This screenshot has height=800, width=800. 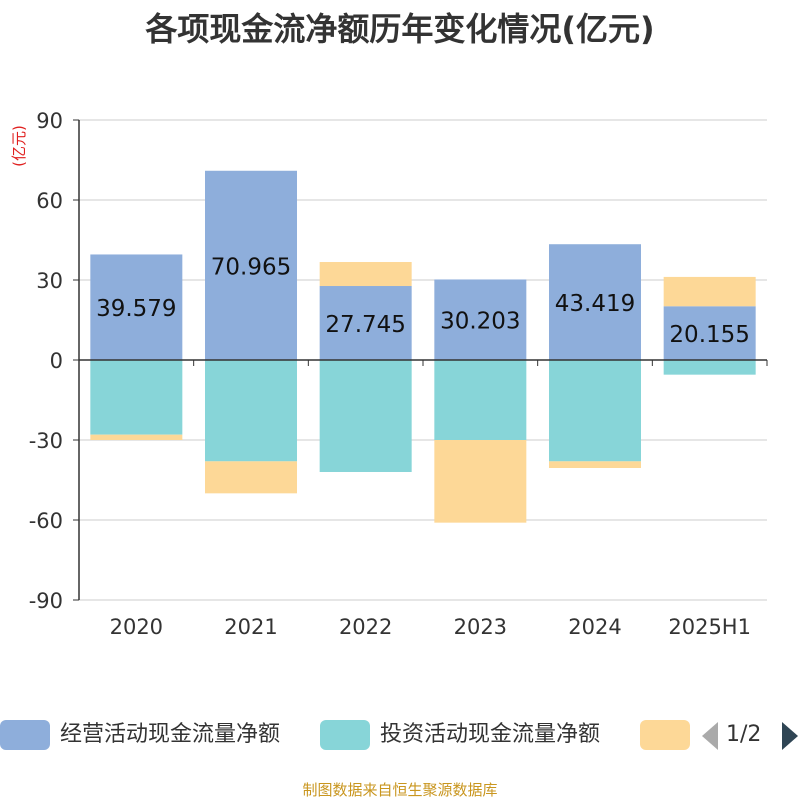 I want to click on data-label: 20.155, so click(x=709, y=335).